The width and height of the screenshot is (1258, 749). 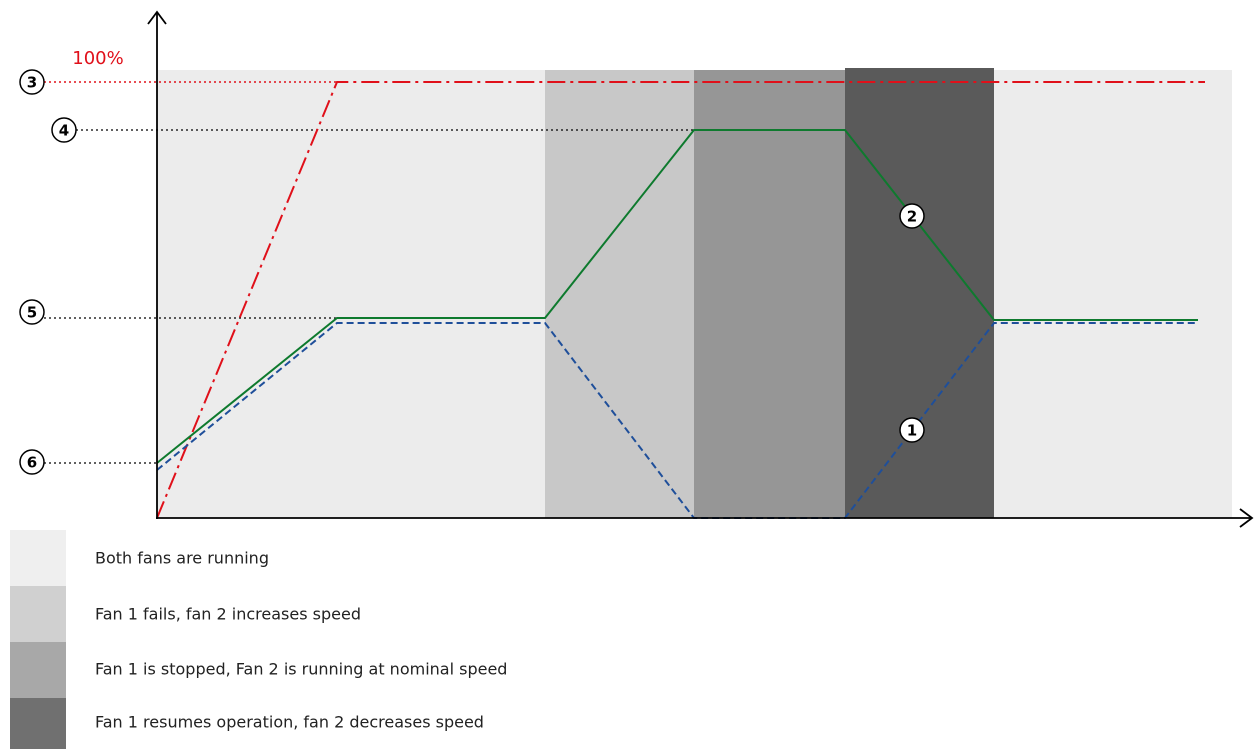 I want to click on callout: 1, so click(x=912, y=431).